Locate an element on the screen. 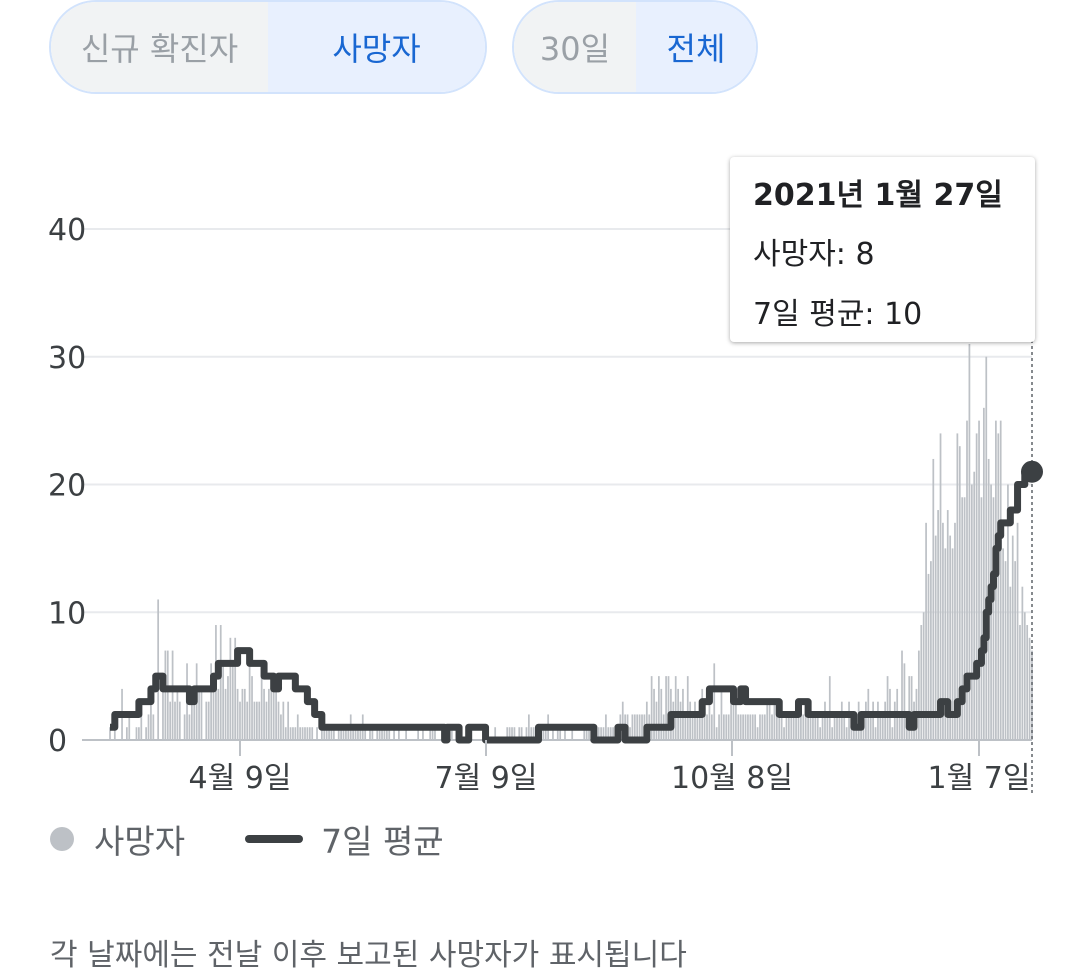 The height and width of the screenshot is (974, 1080). average-legend-swatch is located at coordinates (274, 839).